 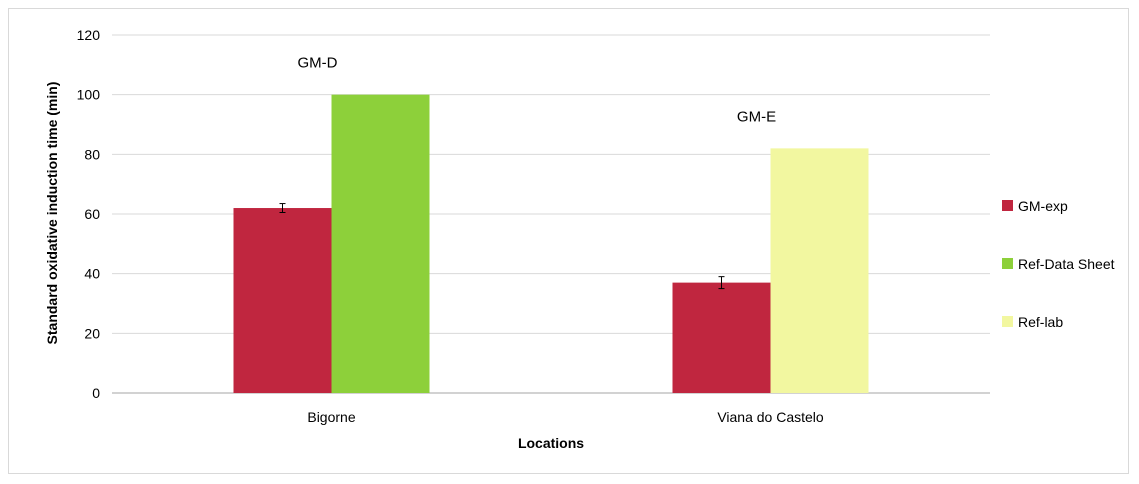 What do you see at coordinates (1066, 264) in the screenshot?
I see `legend-label-1: Ref-Data Sheet` at bounding box center [1066, 264].